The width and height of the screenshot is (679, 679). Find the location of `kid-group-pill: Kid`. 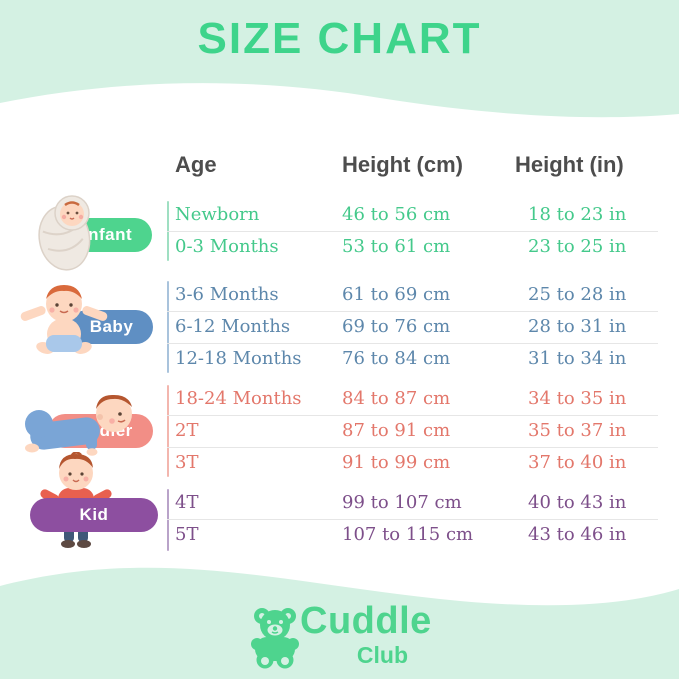

kid-group-pill: Kid is located at coordinates (94, 515).